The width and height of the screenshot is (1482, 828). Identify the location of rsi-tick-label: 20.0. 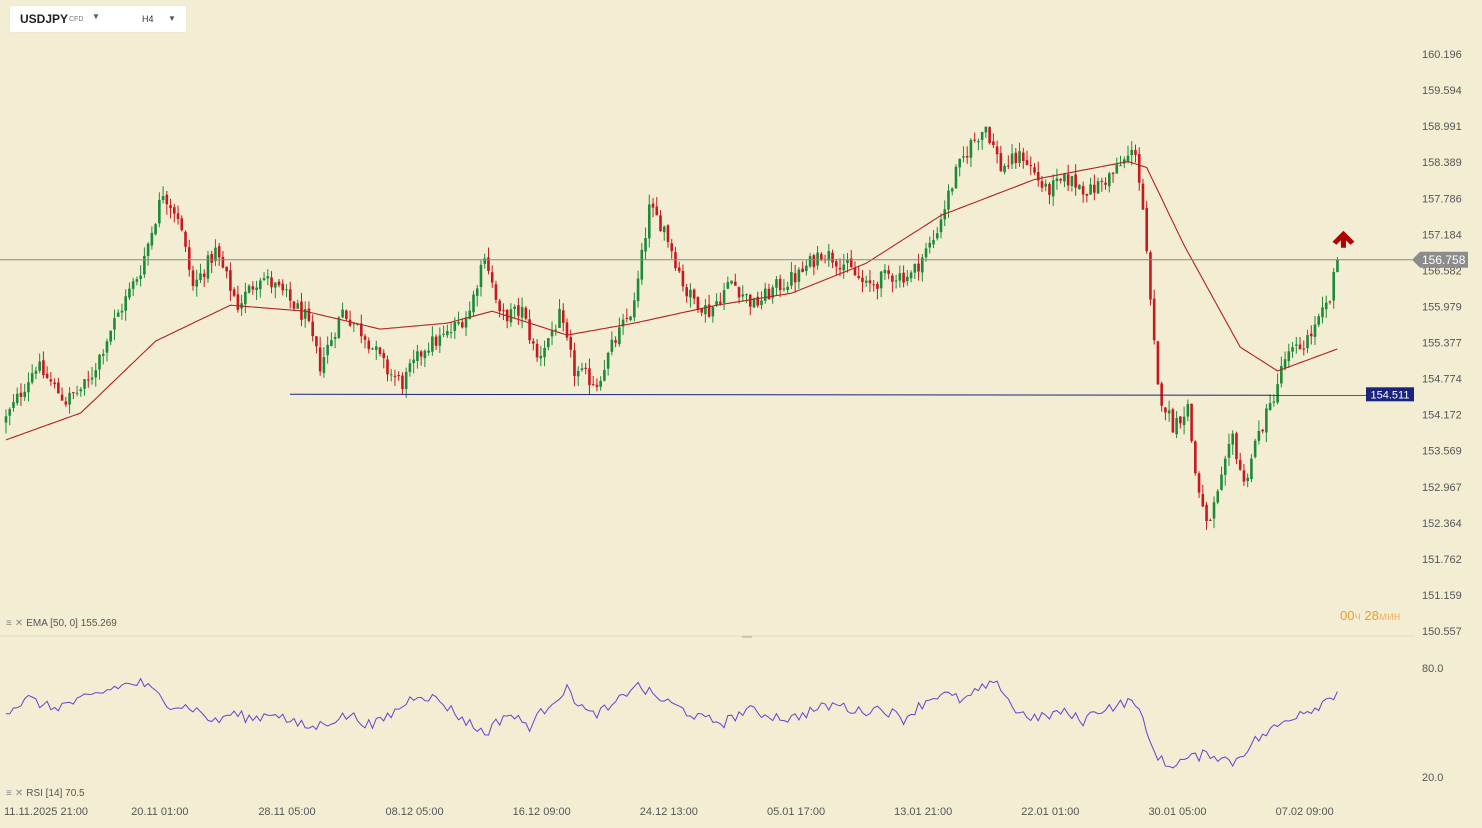
(1432, 778).